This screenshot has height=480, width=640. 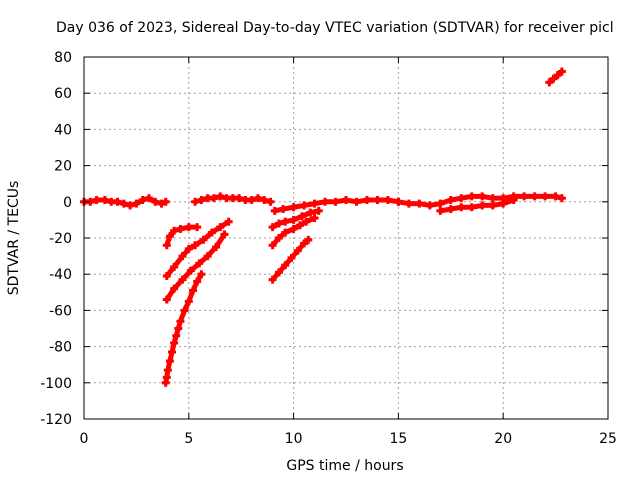 I want to click on y-tick-label: 20, so click(x=63, y=167).